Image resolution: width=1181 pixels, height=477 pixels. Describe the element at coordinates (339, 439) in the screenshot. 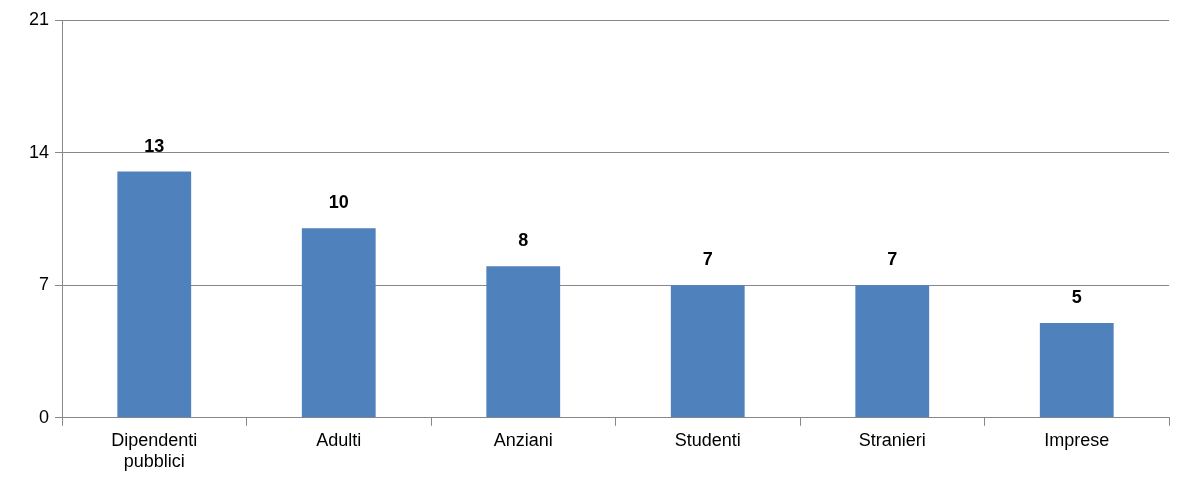

I see `x-tick-label: Adulti` at that location.